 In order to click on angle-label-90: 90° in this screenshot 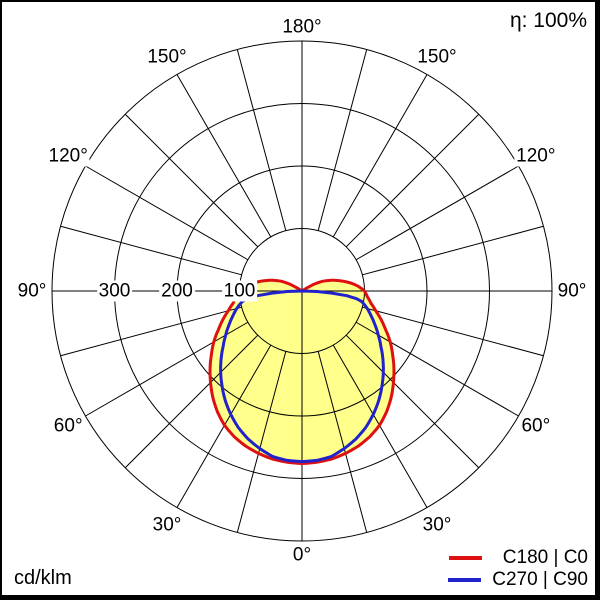, I will do `click(32, 291)`.